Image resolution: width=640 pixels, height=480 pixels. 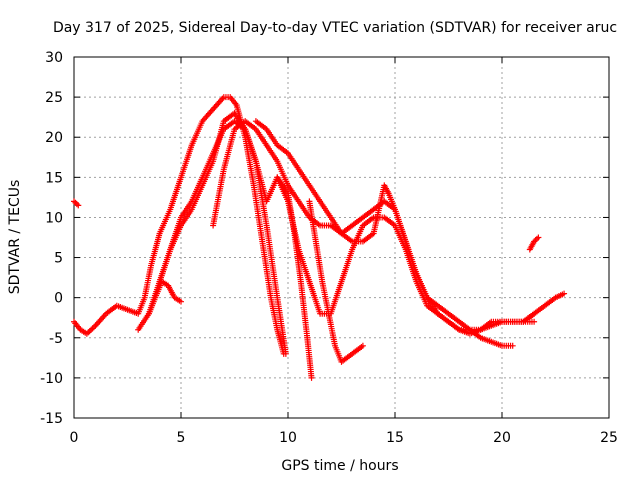 What do you see at coordinates (181, 438) in the screenshot?
I see `x-tick-label: 5` at bounding box center [181, 438].